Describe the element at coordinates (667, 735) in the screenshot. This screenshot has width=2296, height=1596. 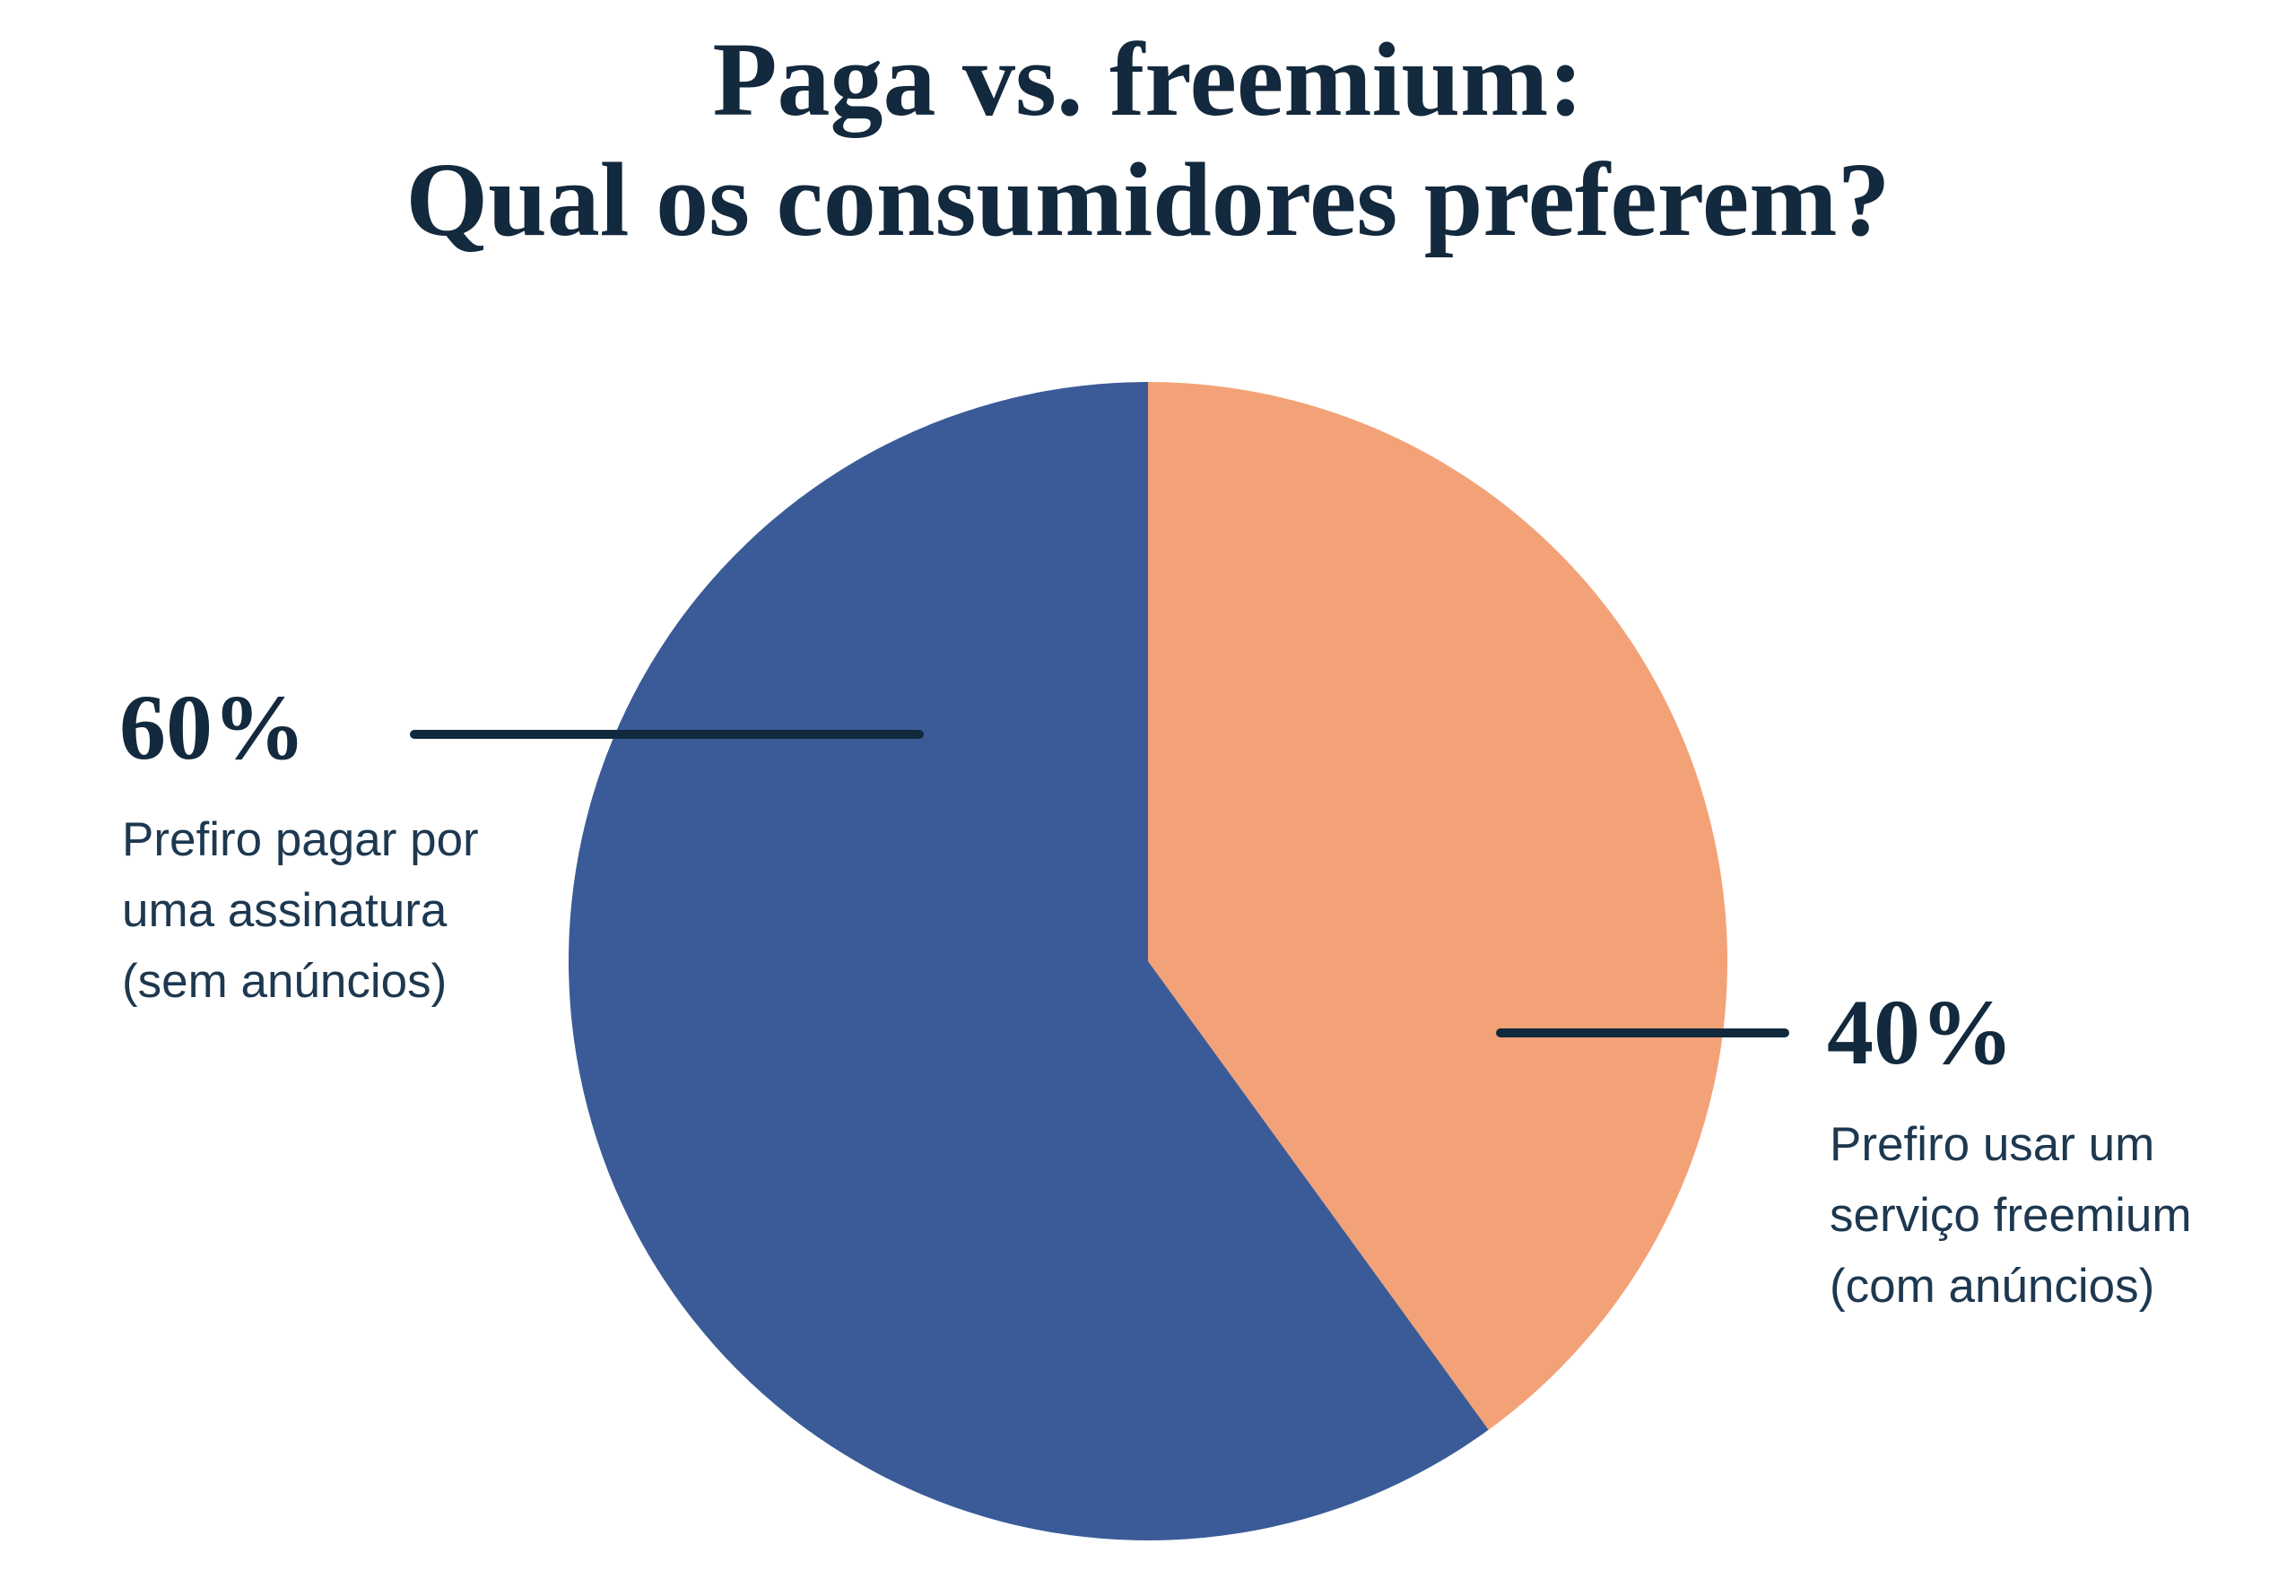
I see `callout-line-paid` at that location.